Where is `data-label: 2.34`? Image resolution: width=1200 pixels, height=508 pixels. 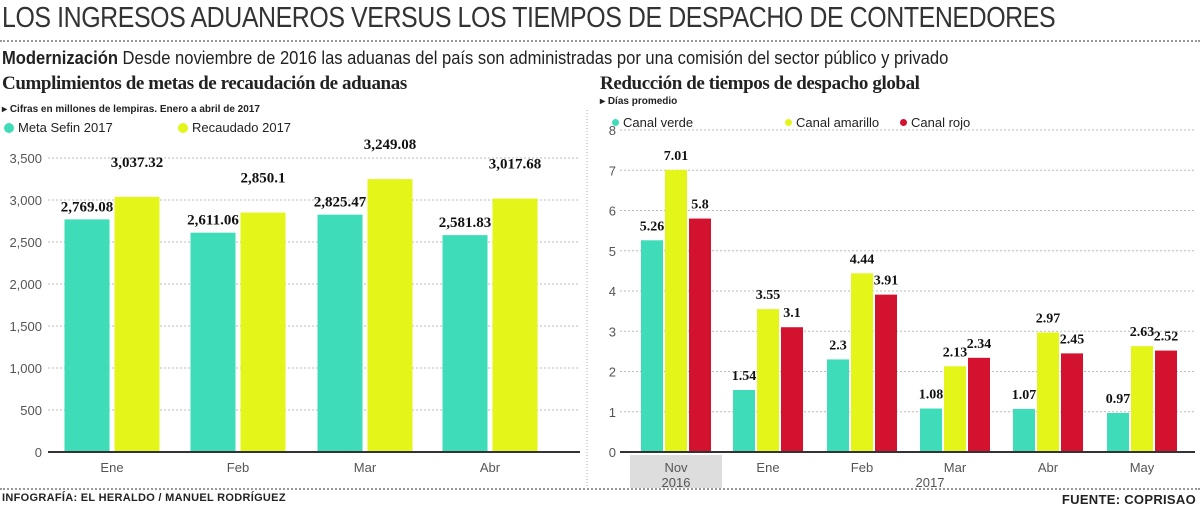
data-label: 2.34 is located at coordinates (979, 344).